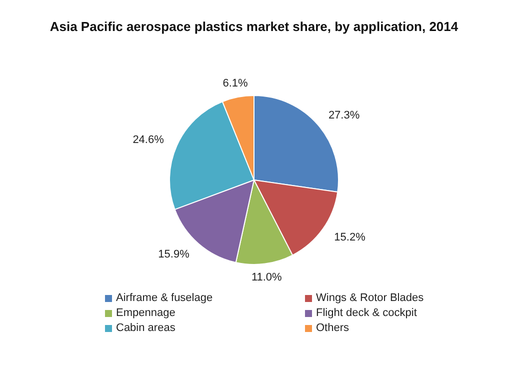  What do you see at coordinates (266, 278) in the screenshot?
I see `data-label: 11.0%` at bounding box center [266, 278].